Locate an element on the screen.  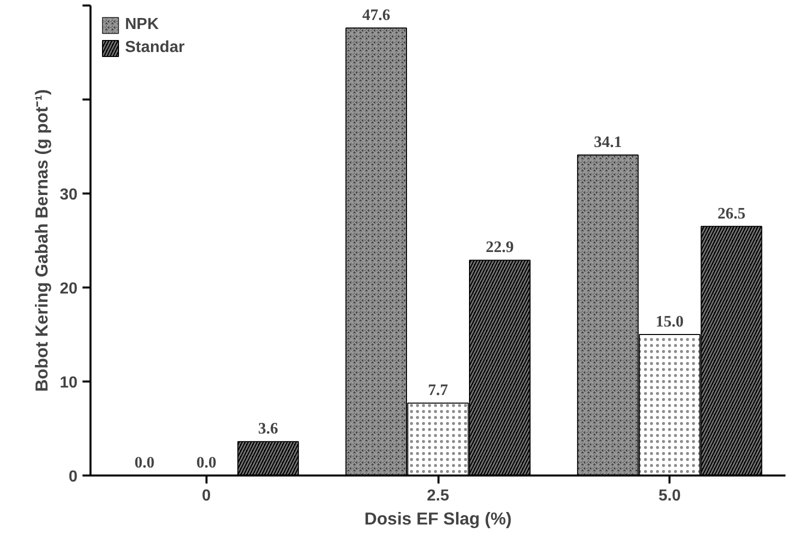
data-label: 26.5 is located at coordinates (731, 213).